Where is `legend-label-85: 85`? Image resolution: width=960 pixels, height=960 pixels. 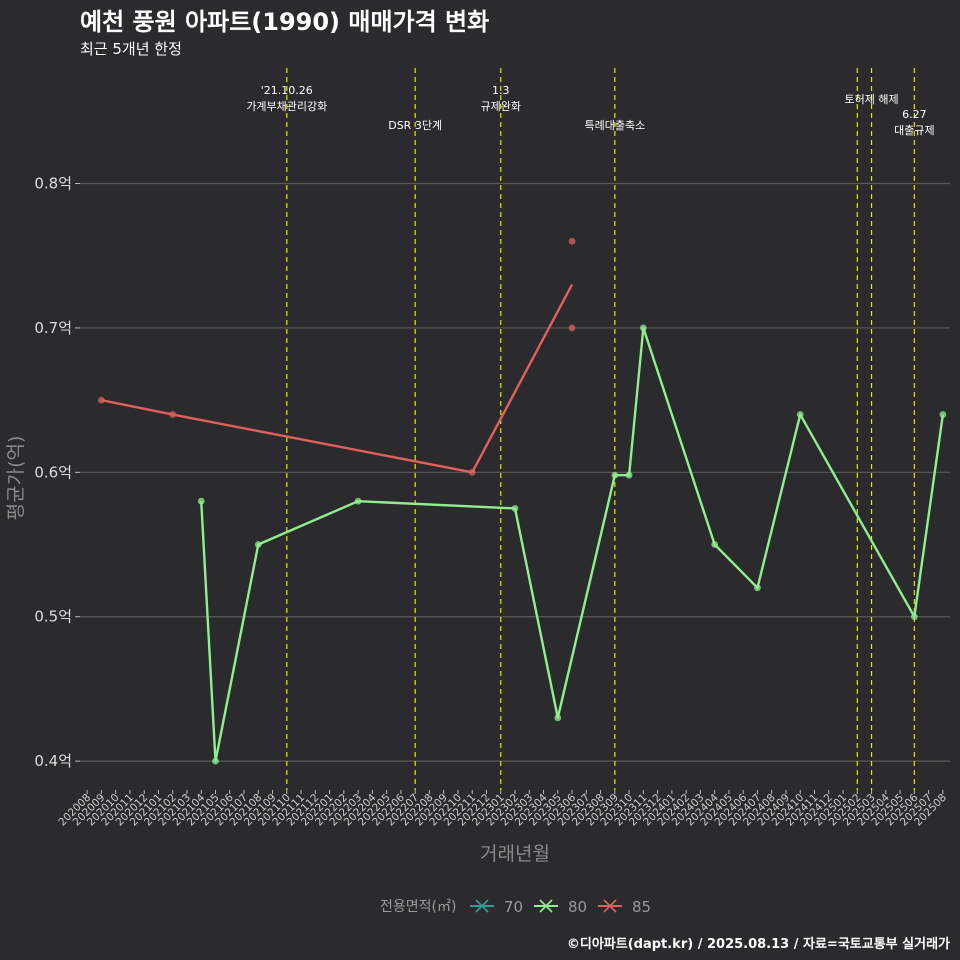 legend-label-85: 85 is located at coordinates (641, 907).